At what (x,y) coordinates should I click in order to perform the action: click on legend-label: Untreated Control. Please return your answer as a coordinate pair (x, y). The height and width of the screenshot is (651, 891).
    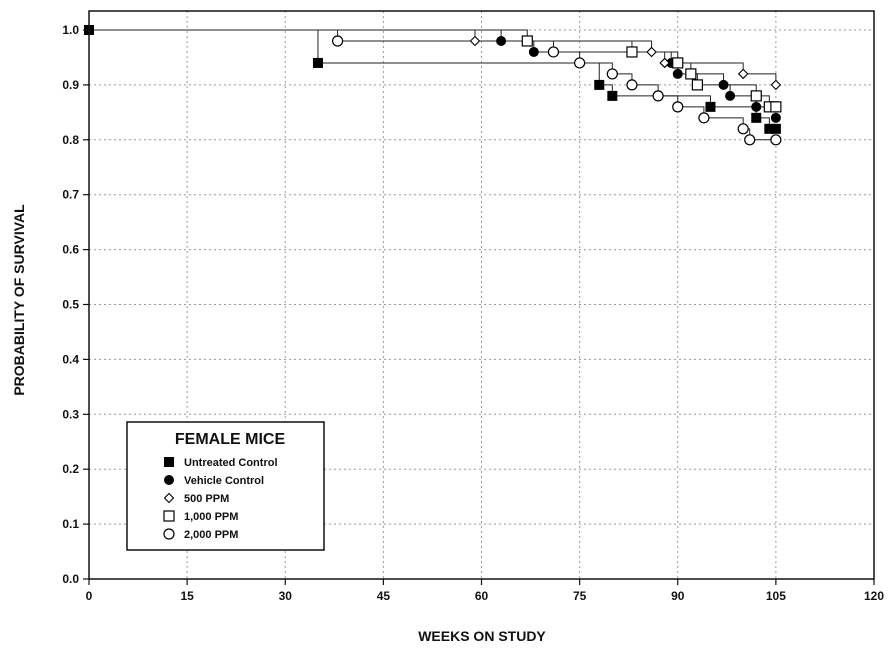
    Looking at the image, I should click on (231, 463).